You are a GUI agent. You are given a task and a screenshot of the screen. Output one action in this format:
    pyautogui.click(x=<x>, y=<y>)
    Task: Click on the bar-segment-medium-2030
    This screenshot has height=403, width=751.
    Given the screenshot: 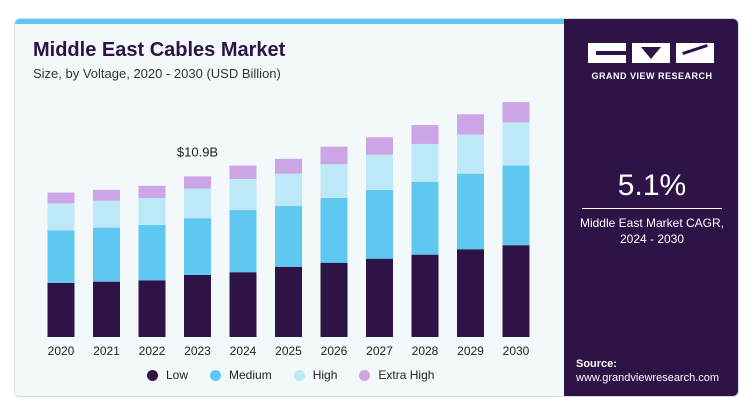 What is the action you would take?
    pyautogui.click(x=516, y=205)
    